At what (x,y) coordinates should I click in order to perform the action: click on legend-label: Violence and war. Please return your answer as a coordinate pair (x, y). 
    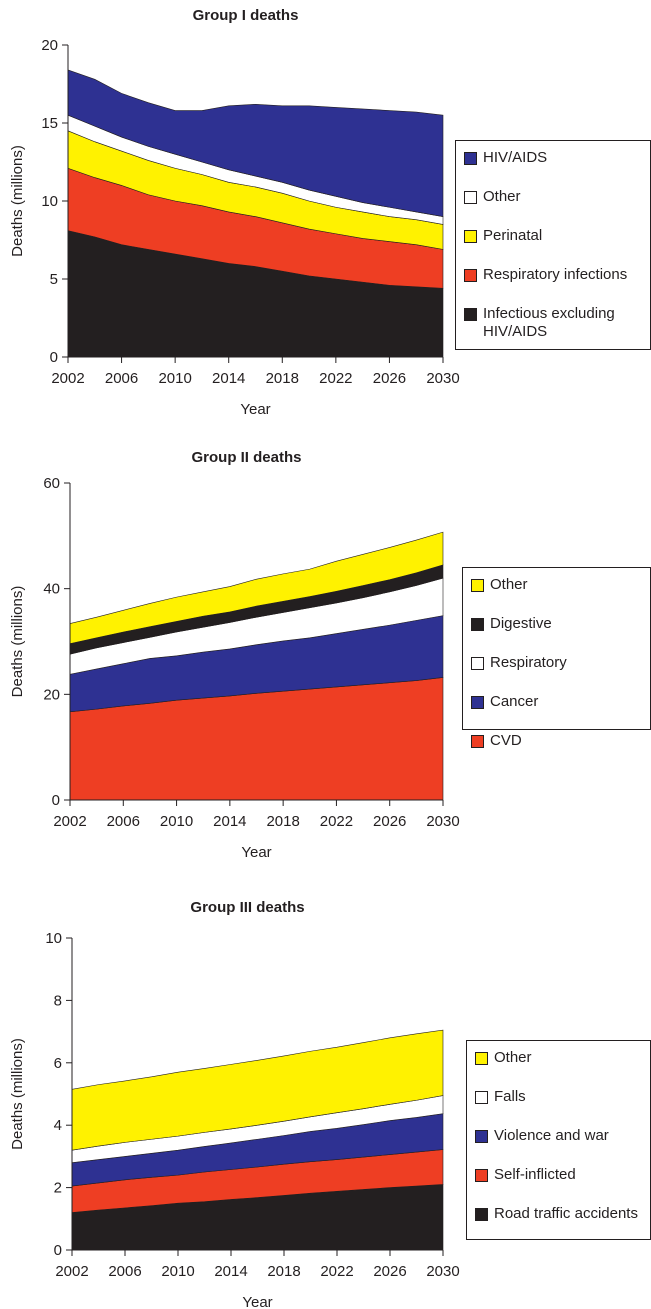
    Looking at the image, I should click on (551, 1135).